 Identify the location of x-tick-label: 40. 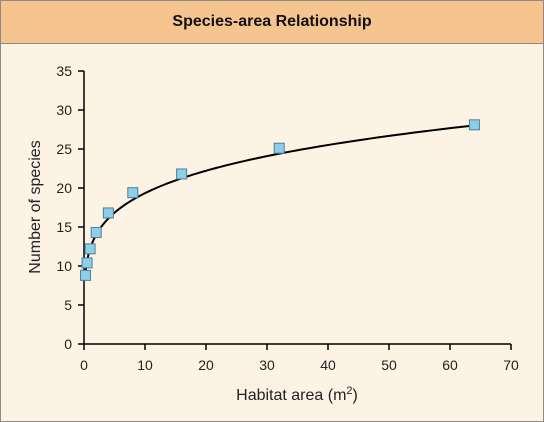
(328, 365).